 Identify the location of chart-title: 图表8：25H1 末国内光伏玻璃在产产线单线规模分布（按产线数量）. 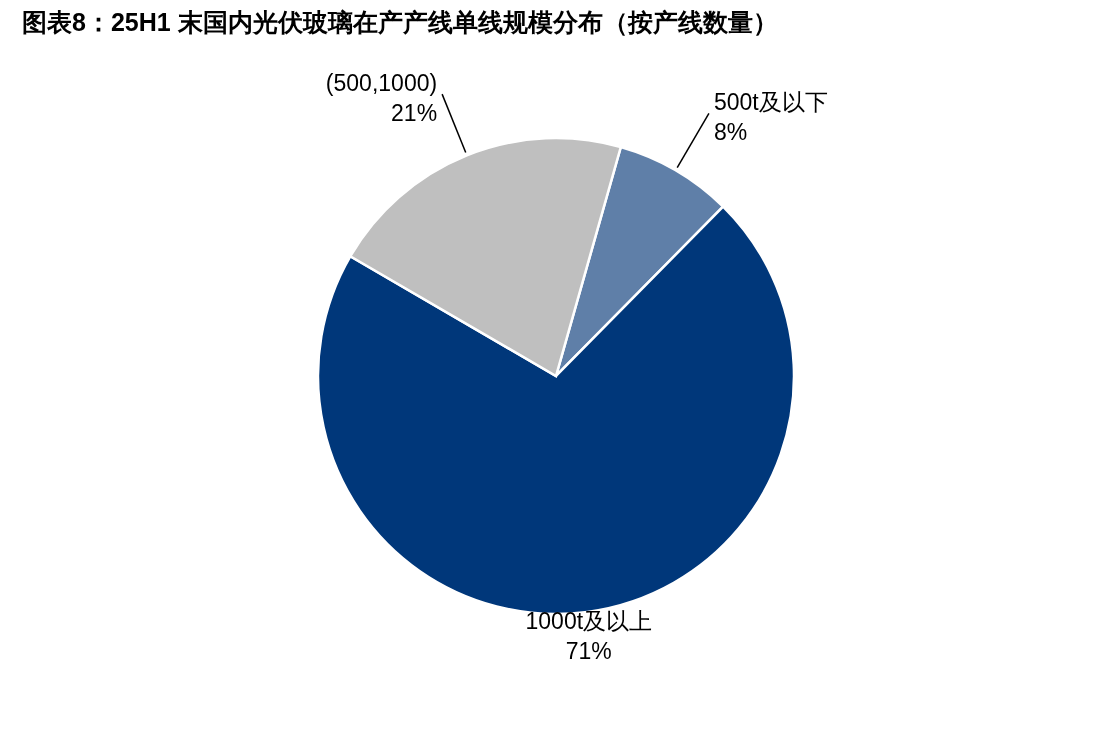
(400, 22).